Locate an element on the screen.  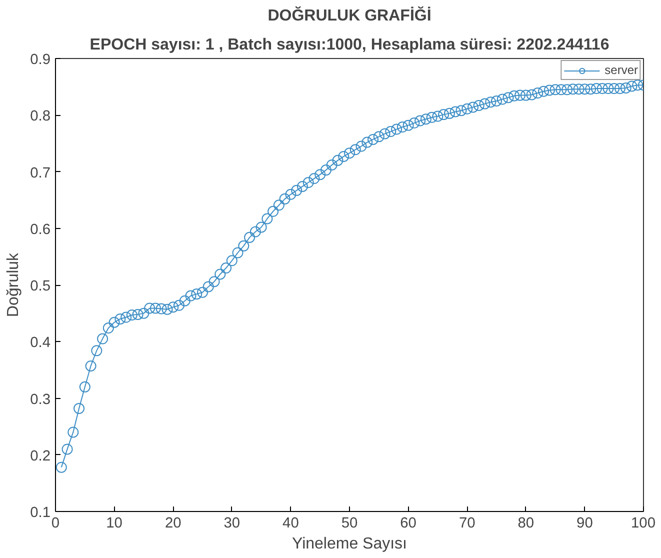
x-tick-label: 50 is located at coordinates (349, 524).